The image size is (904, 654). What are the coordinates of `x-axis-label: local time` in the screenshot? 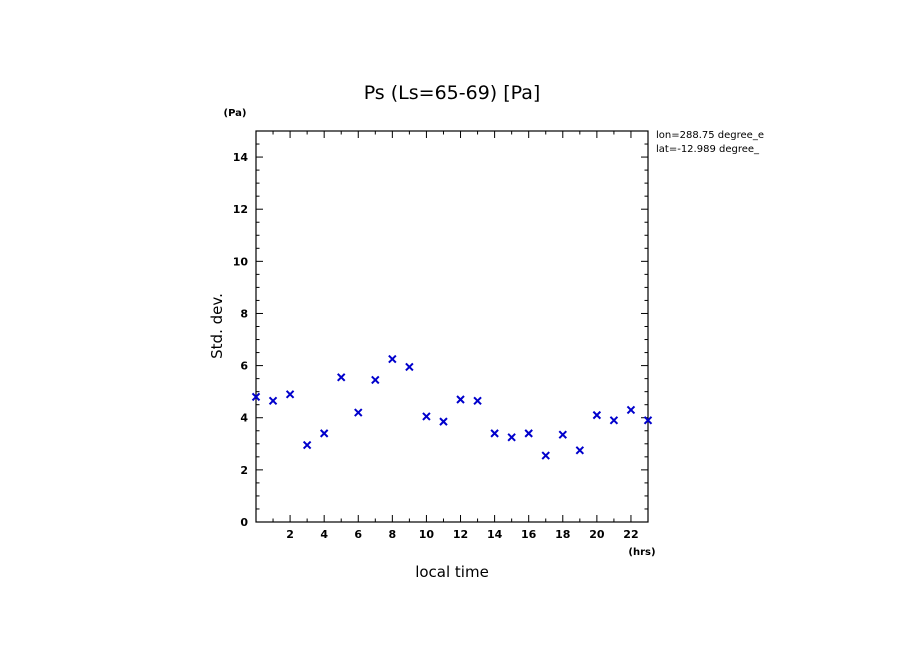 It's located at (452, 572).